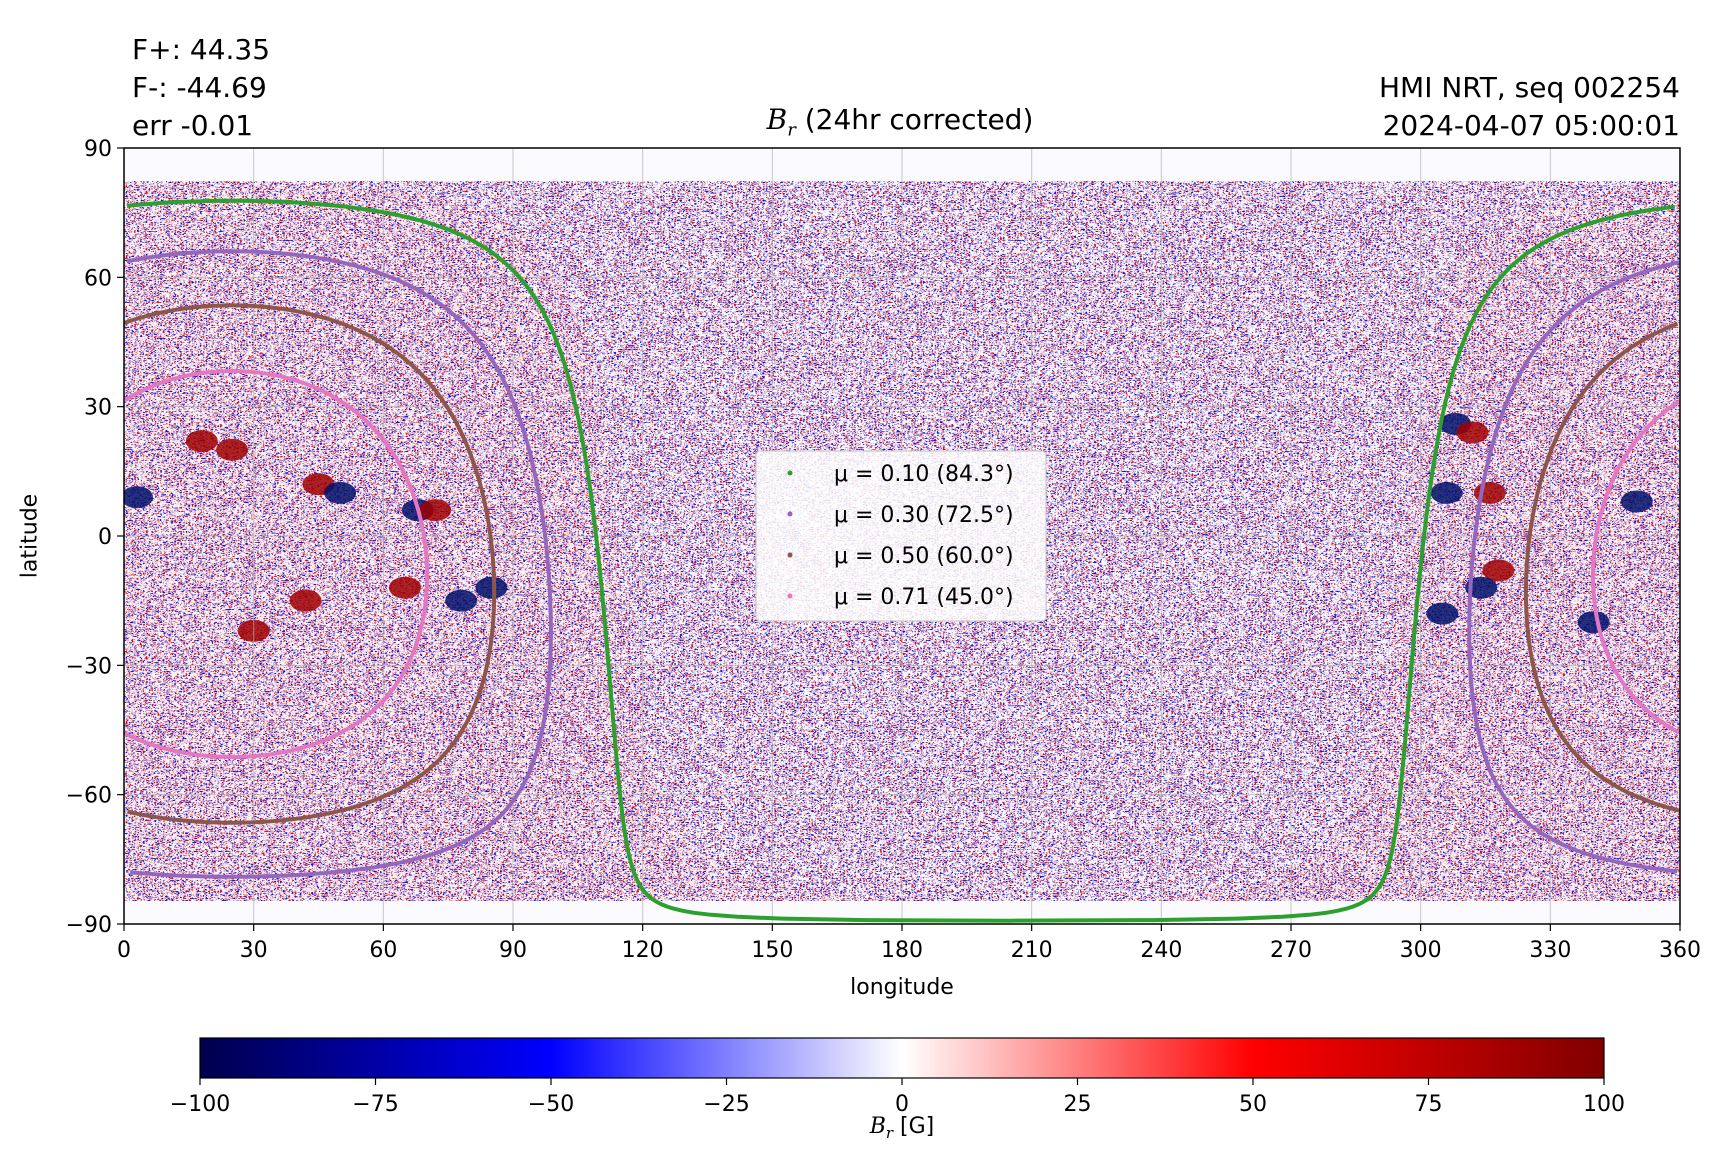 This screenshot has width=1728, height=1152. Describe the element at coordinates (89, 925) in the screenshot. I see `y-tick-label: −90` at that location.